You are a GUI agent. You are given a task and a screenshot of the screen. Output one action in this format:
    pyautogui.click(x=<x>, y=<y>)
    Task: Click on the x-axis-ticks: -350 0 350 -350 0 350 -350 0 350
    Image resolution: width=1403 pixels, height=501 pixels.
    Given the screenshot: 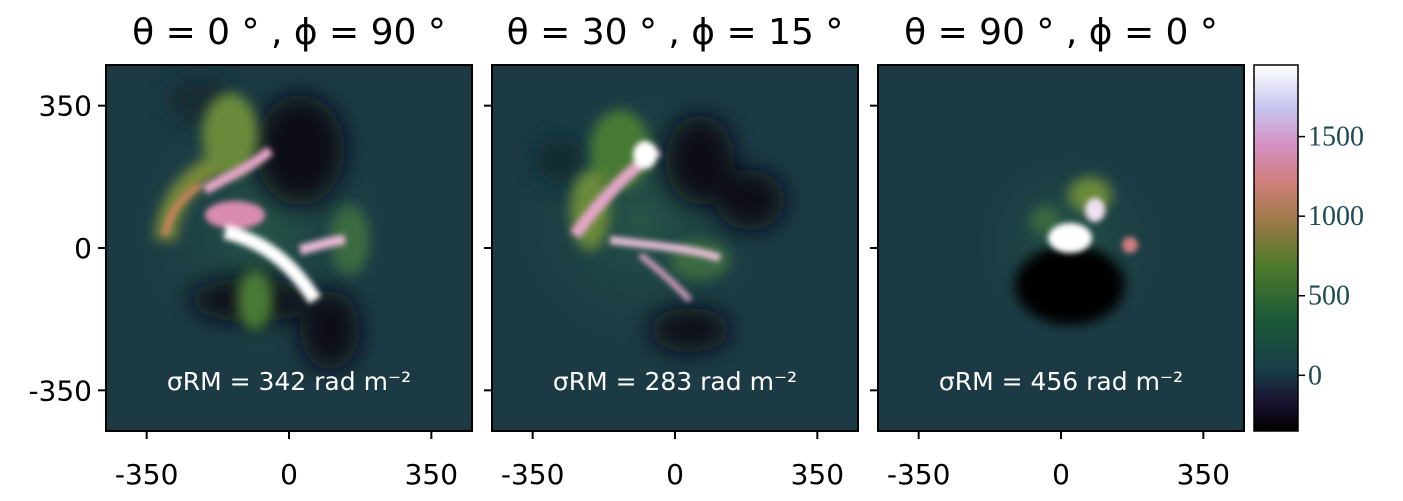 What is the action you would take?
    pyautogui.click(x=672, y=461)
    